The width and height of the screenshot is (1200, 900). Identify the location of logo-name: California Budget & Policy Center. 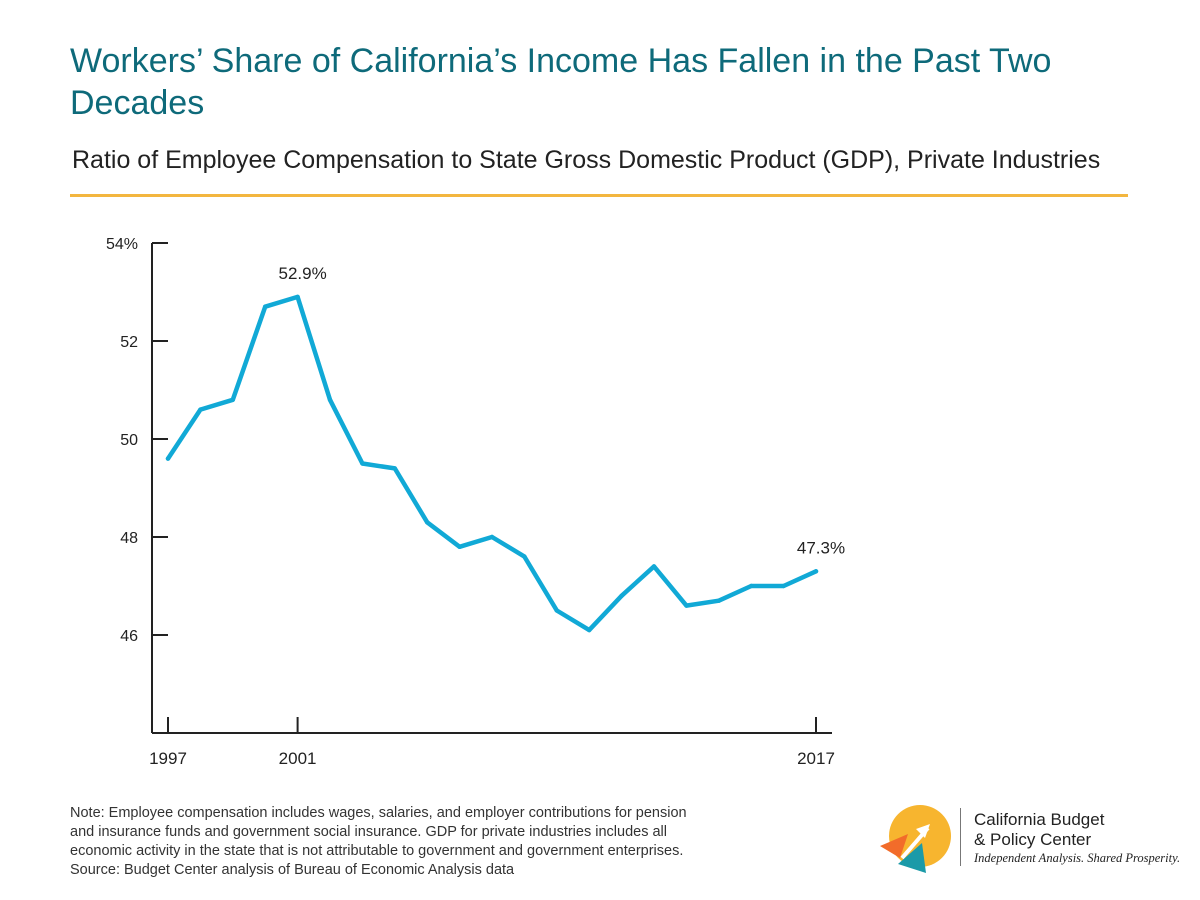
(1039, 830).